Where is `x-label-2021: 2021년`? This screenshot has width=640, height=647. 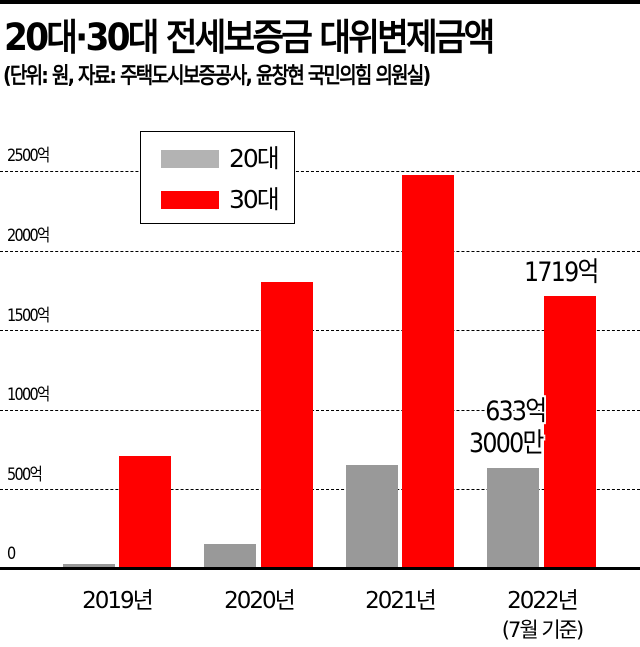
x-label-2021: 2021년 is located at coordinates (401, 601).